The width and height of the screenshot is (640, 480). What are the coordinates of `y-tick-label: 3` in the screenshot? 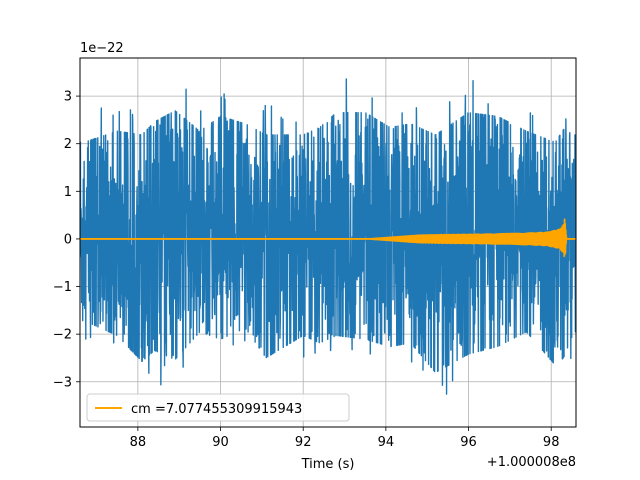 It's located at (68, 97).